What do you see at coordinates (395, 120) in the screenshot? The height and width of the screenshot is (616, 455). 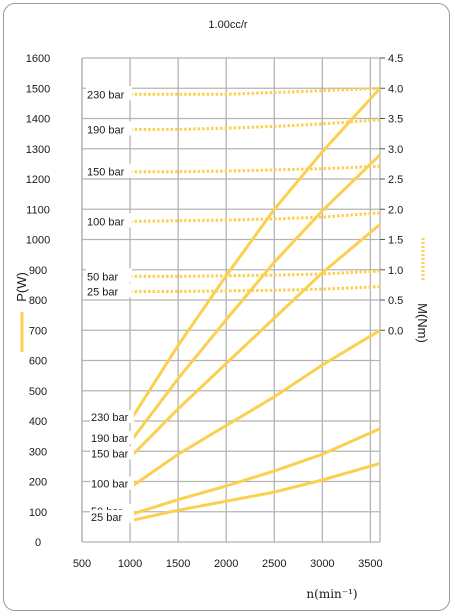 I see `y-right-tick-label: 3.5` at bounding box center [395, 120].